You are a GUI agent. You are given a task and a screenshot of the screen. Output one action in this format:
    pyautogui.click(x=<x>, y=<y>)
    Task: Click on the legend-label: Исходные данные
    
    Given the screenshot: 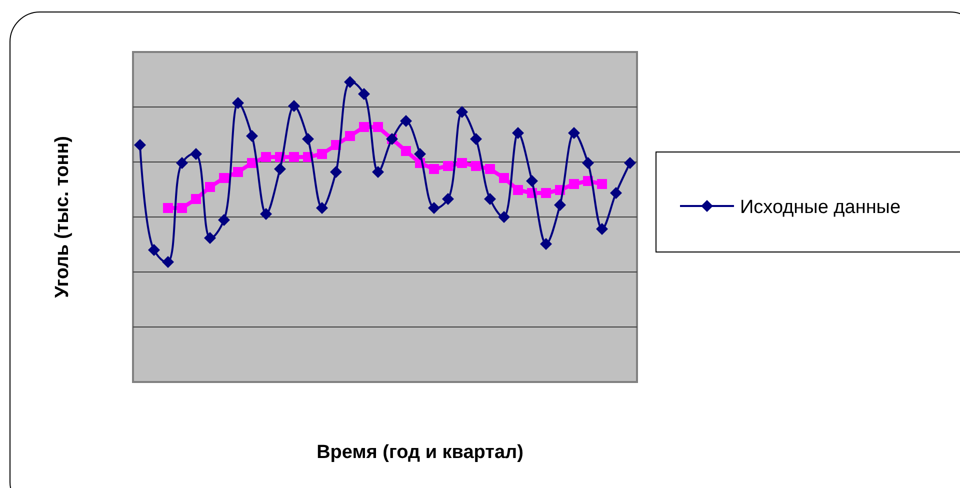 What is the action you would take?
    pyautogui.click(x=820, y=207)
    